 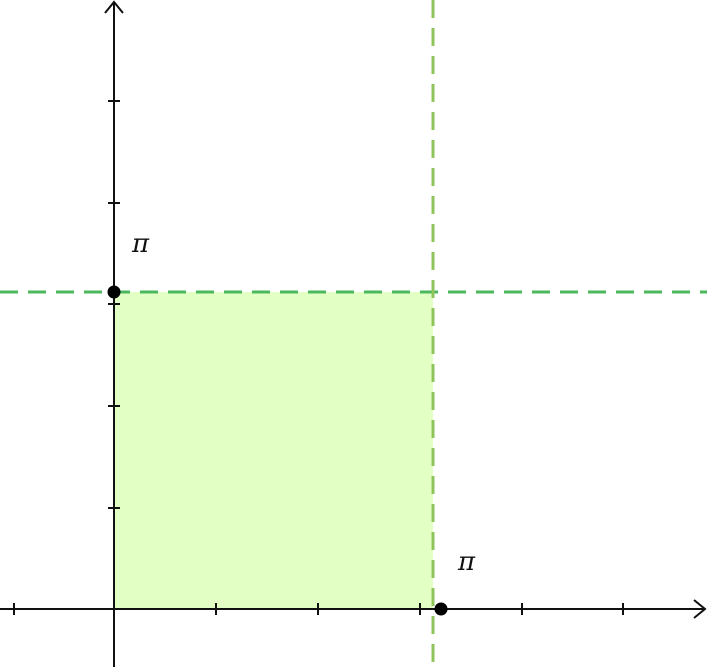 I want to click on y-point-label: π, so click(x=140, y=244).